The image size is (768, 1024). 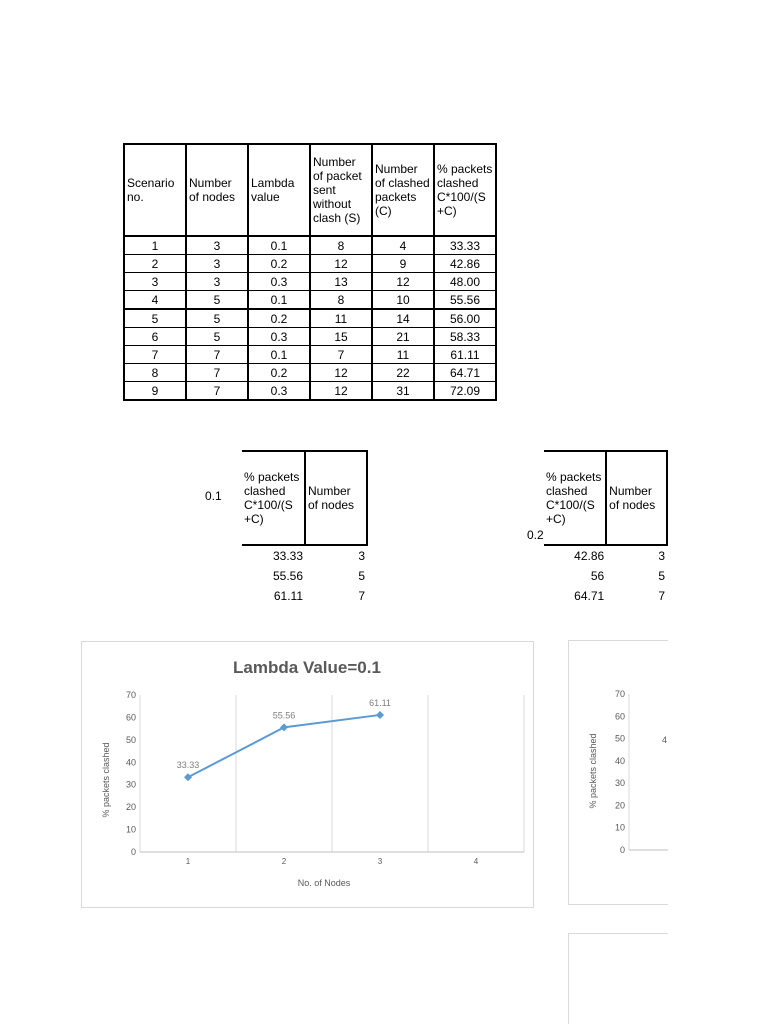 I want to click on header-lambda-value: Lambda value, so click(x=279, y=190).